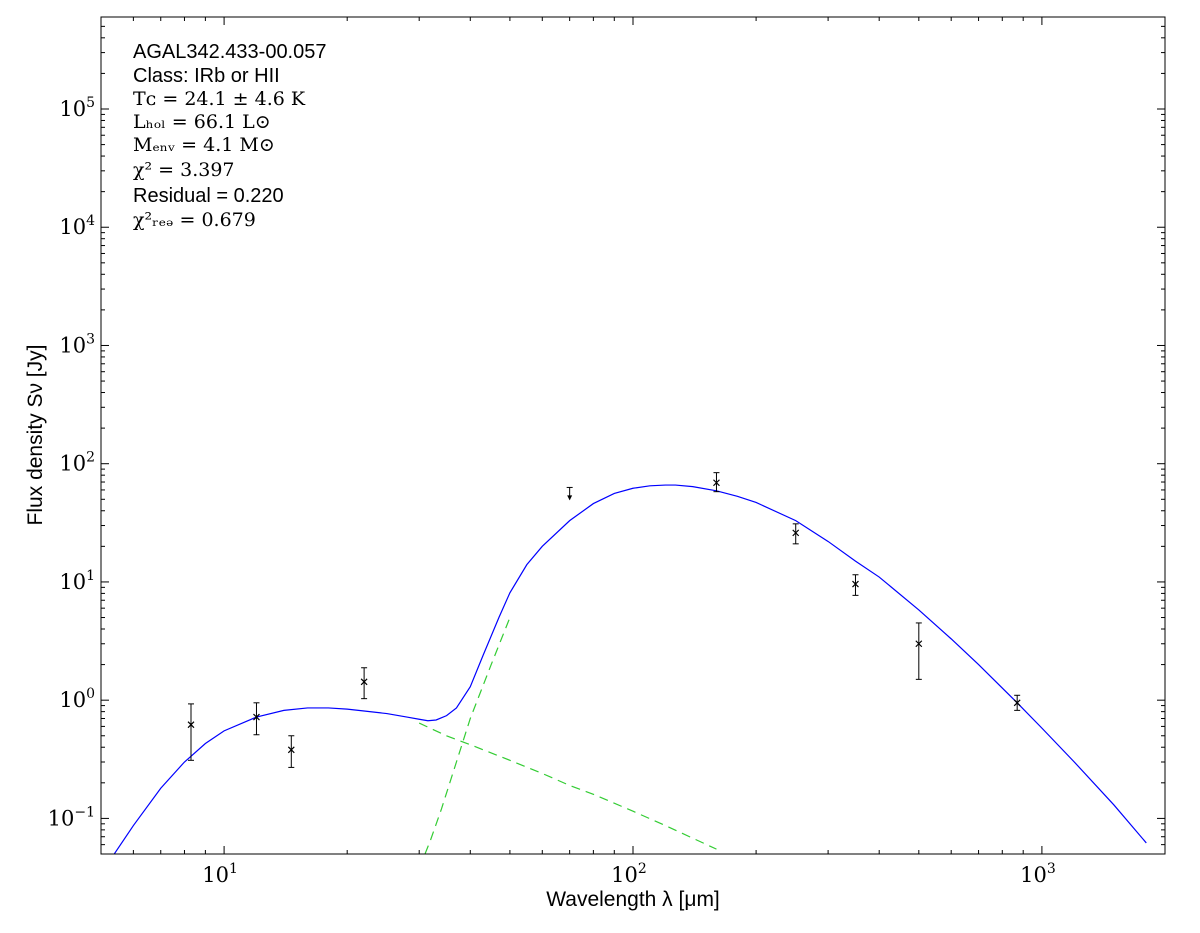 This screenshot has height=933, width=1200. Describe the element at coordinates (194, 220) in the screenshot. I see `annotation-line: χ²ᵣₑₔ = 0.679` at that location.